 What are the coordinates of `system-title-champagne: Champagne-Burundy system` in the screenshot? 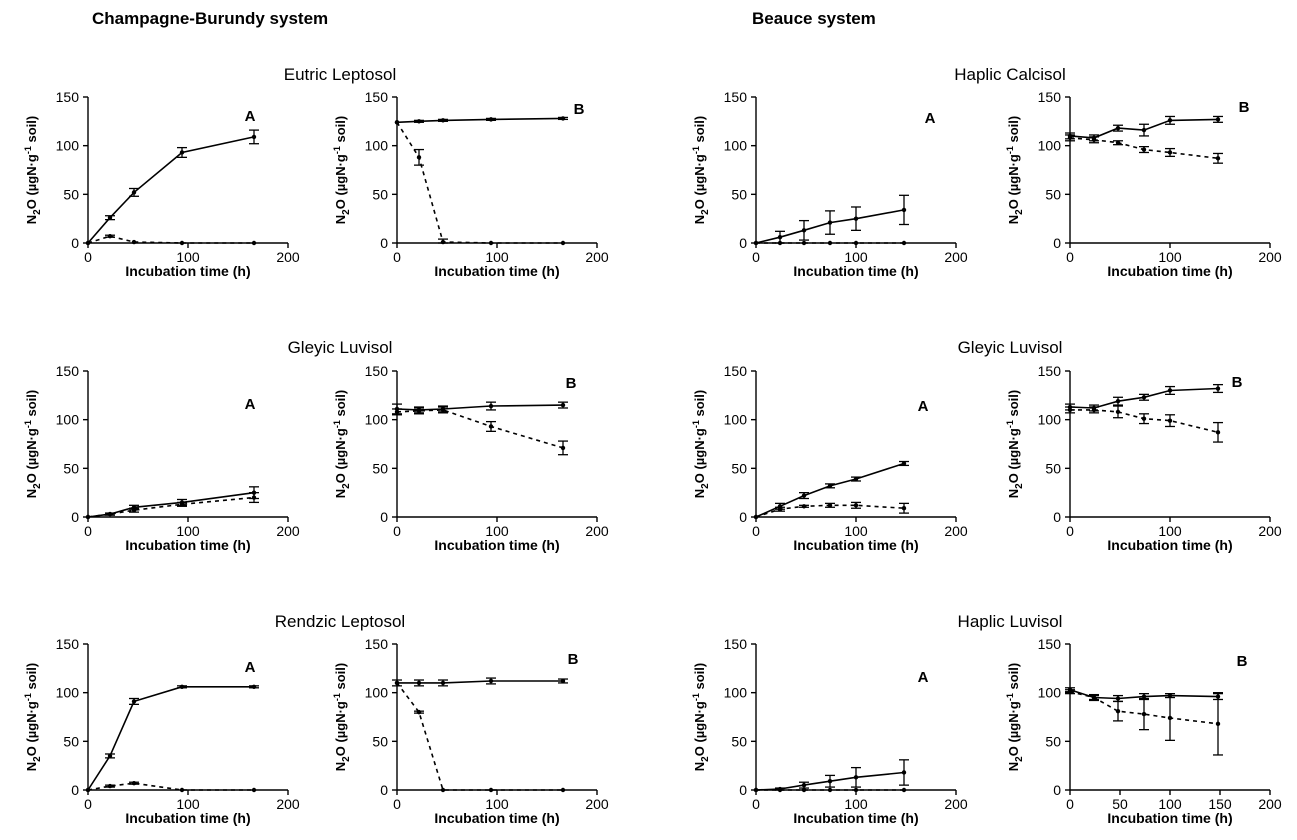 It's located at (210, 18).